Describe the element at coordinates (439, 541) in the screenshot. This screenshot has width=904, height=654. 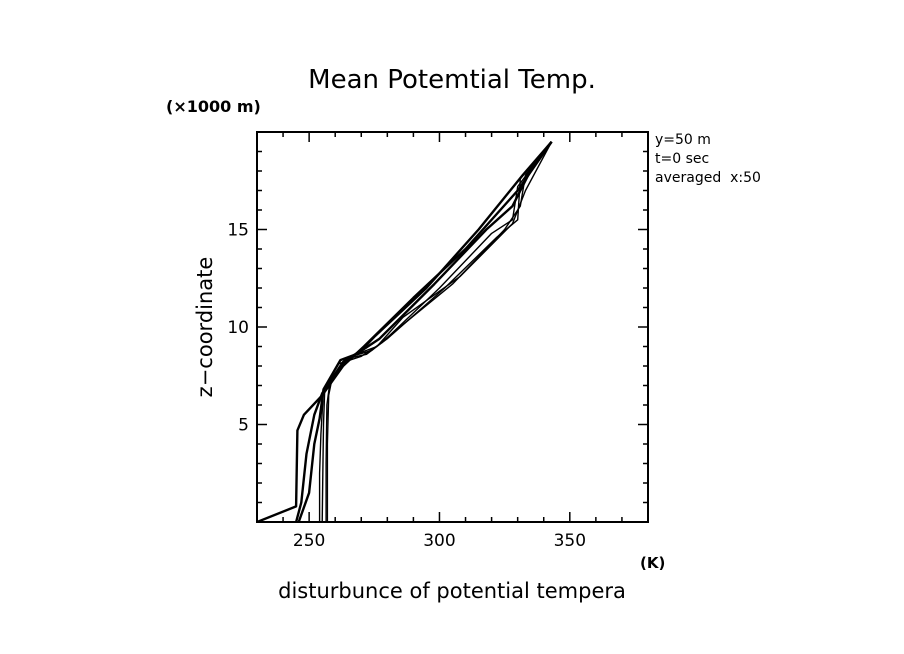
I see `x-tick-label: 300` at that location.